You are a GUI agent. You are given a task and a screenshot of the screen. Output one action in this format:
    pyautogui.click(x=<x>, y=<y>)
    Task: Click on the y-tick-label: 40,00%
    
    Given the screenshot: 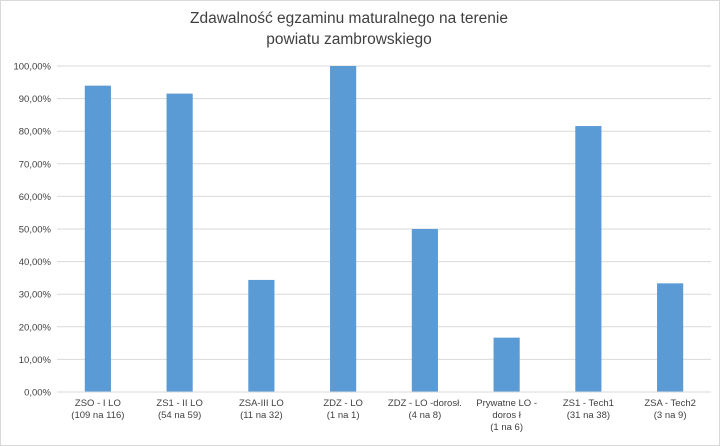 What is the action you would take?
    pyautogui.click(x=35, y=262)
    